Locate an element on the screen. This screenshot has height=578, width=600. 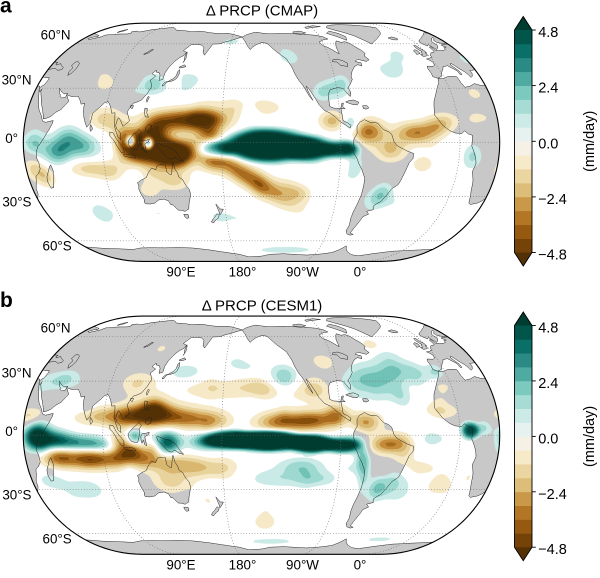
svg-text: Δ PRCP (CESM1) is located at coordinates (262, 305).